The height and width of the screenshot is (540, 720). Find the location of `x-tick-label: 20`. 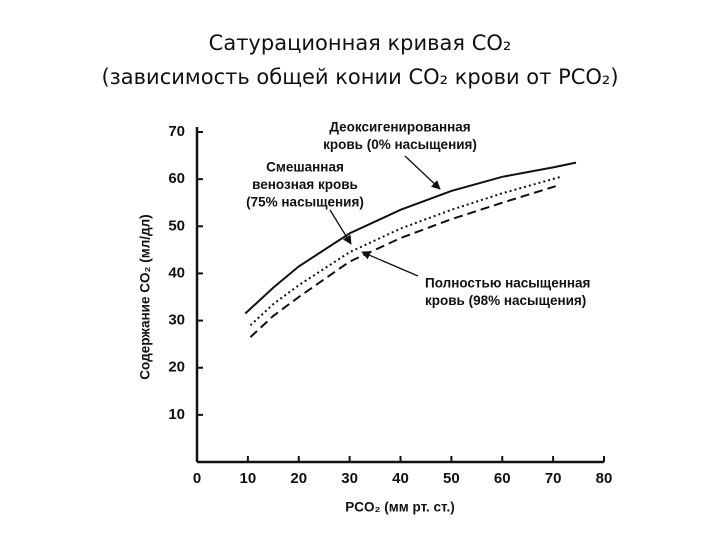

x-tick-label: 20 is located at coordinates (298, 478).